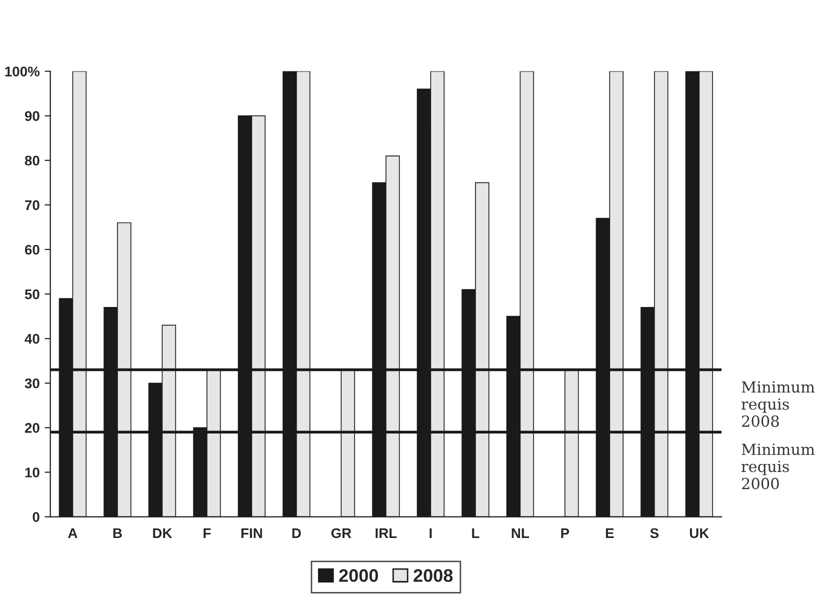 The height and width of the screenshot is (594, 839). What do you see at coordinates (73, 533) in the screenshot?
I see `x-tick-label: A` at bounding box center [73, 533].